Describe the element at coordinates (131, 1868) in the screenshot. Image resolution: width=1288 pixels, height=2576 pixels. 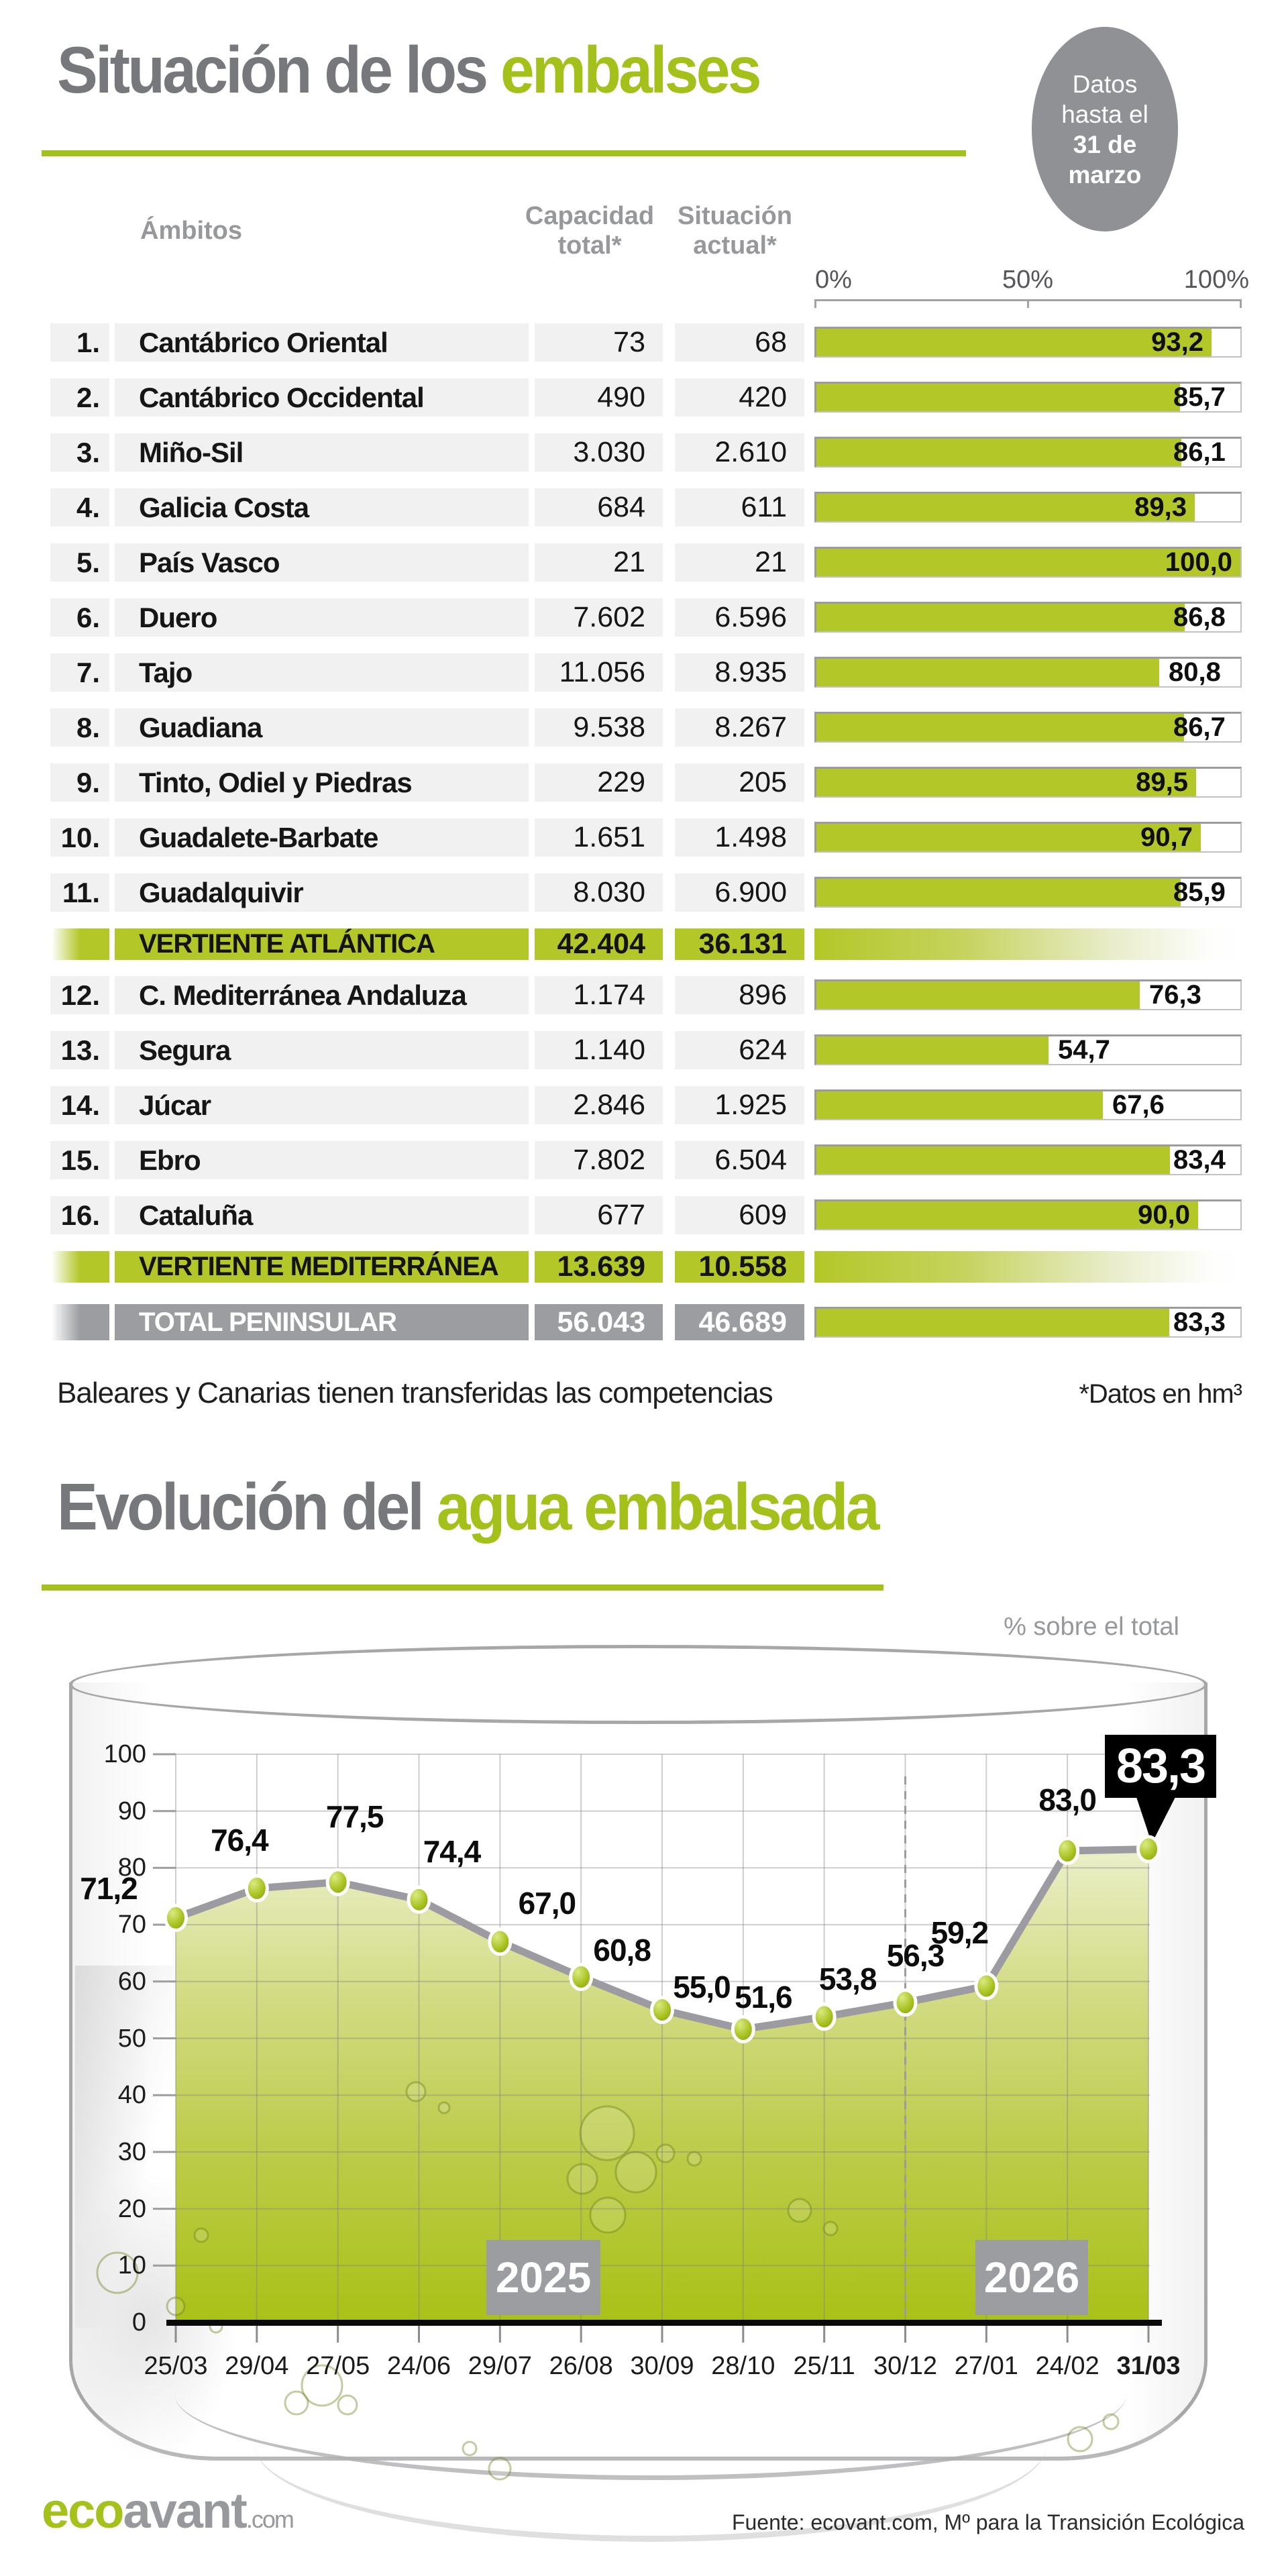
I see `y-axis-label: 80` at that location.